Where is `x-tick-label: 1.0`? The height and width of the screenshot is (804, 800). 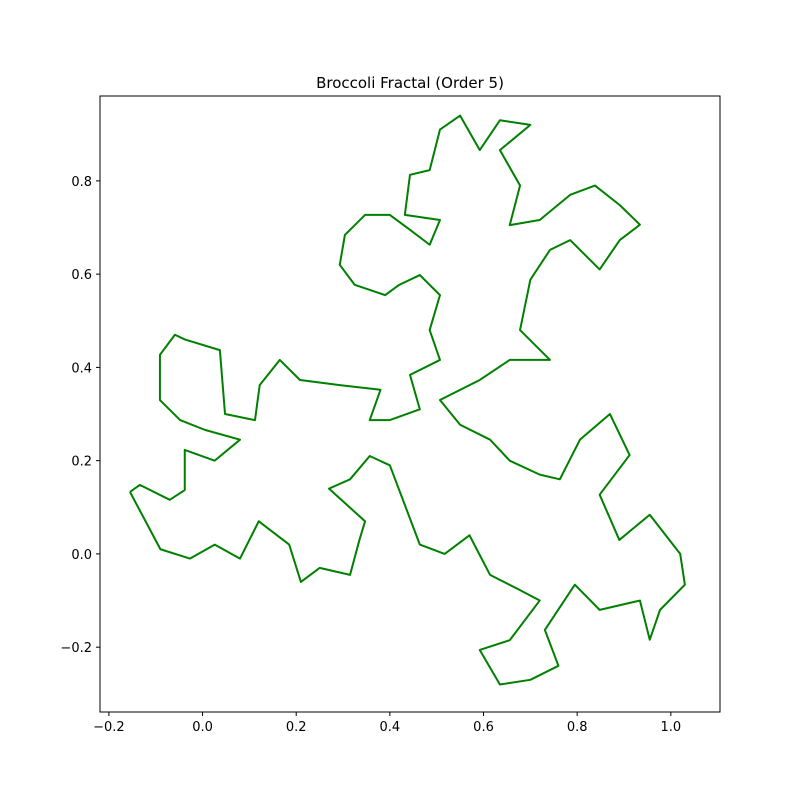 x-tick-label: 1.0 is located at coordinates (670, 727).